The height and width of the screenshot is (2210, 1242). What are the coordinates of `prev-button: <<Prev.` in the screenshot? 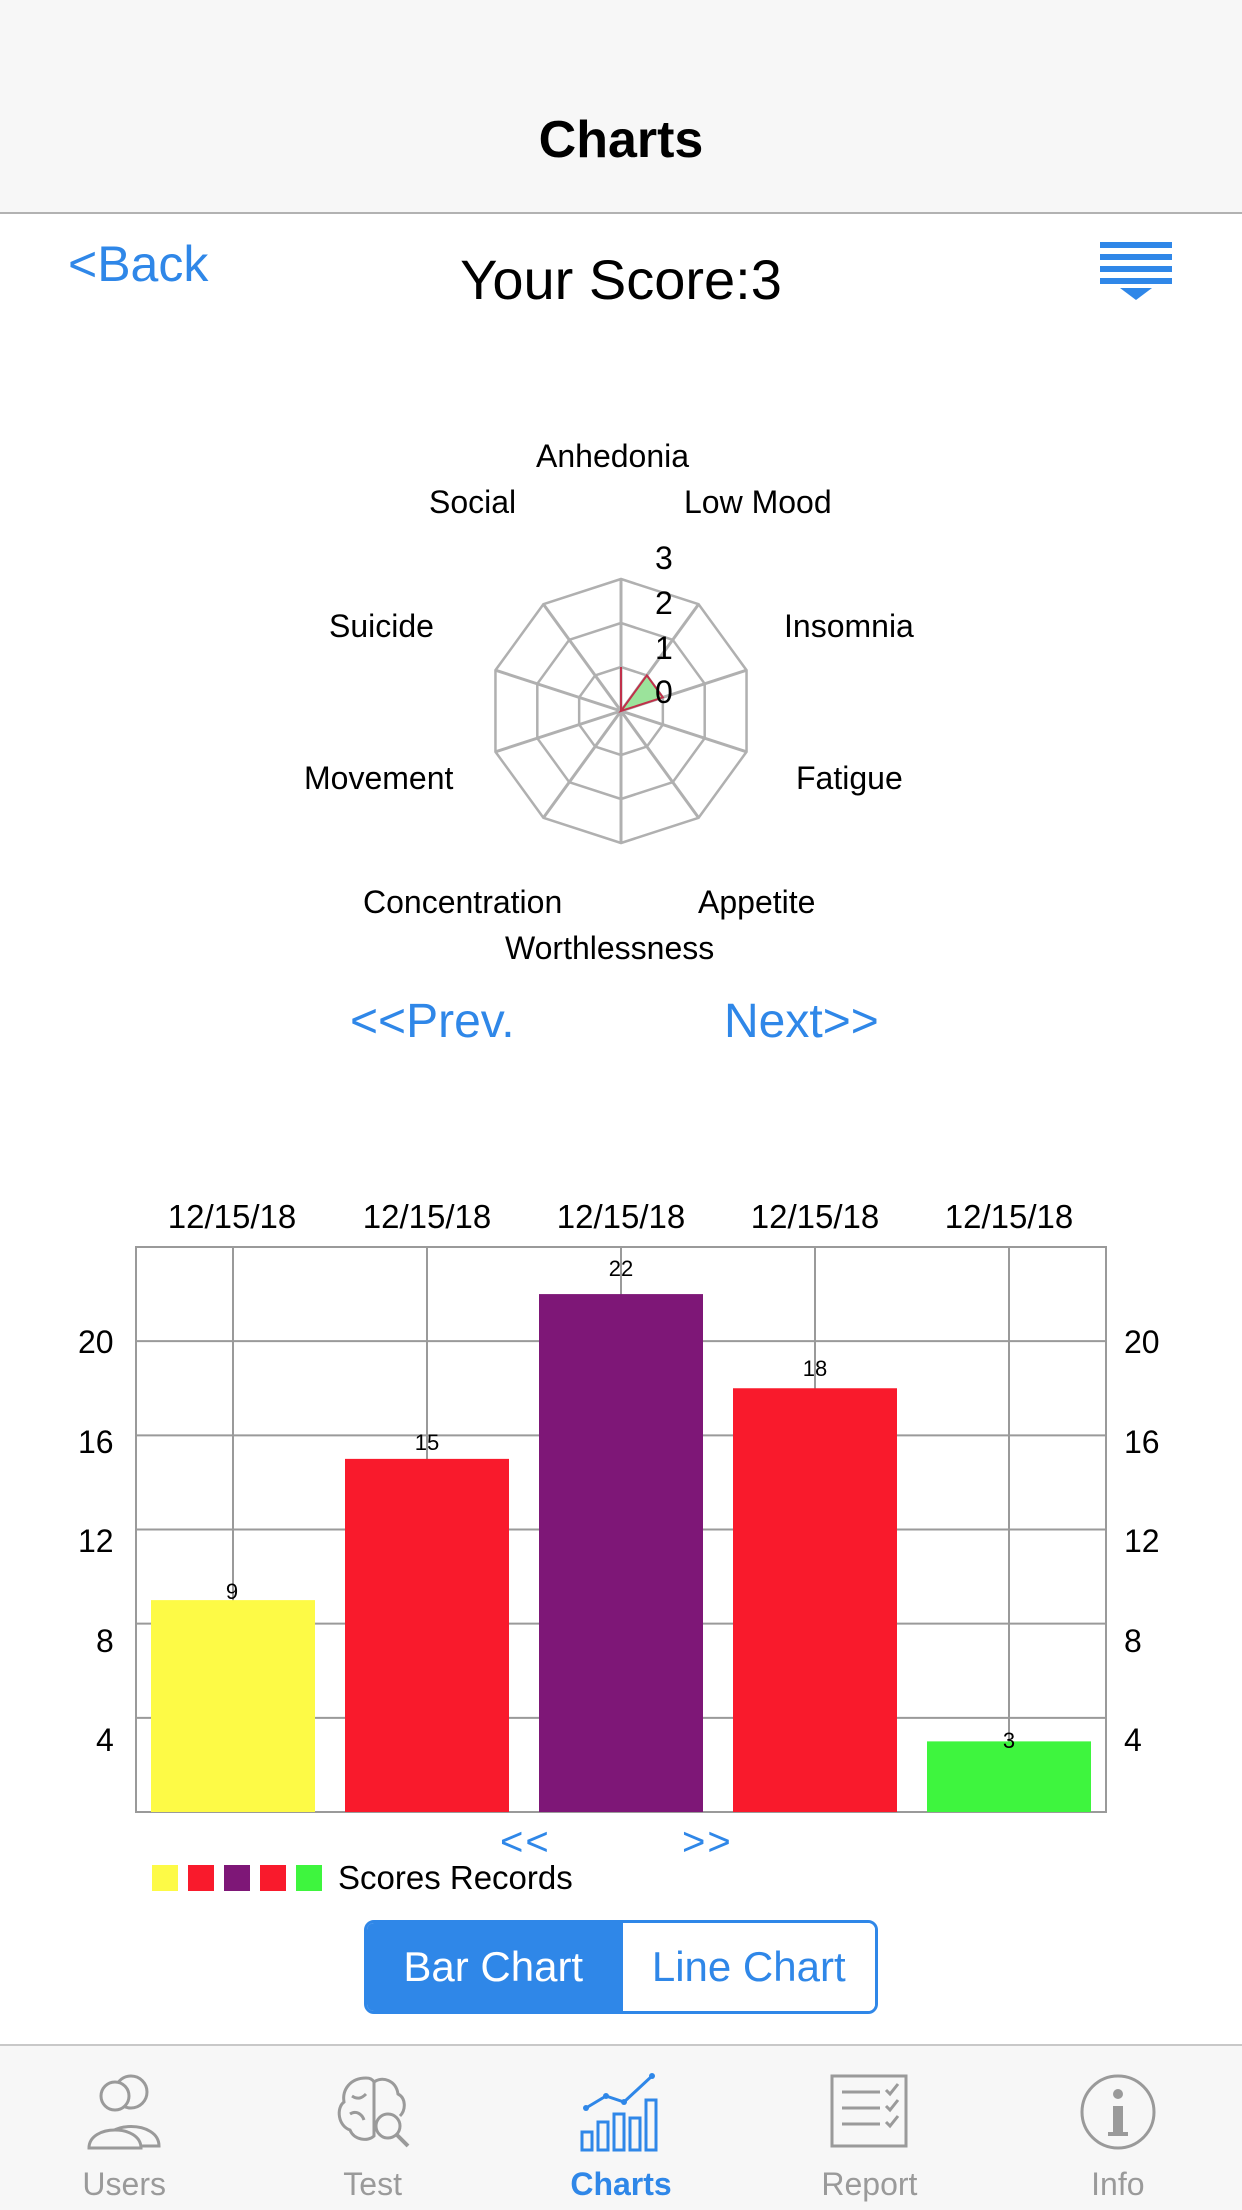 It's located at (432, 1021).